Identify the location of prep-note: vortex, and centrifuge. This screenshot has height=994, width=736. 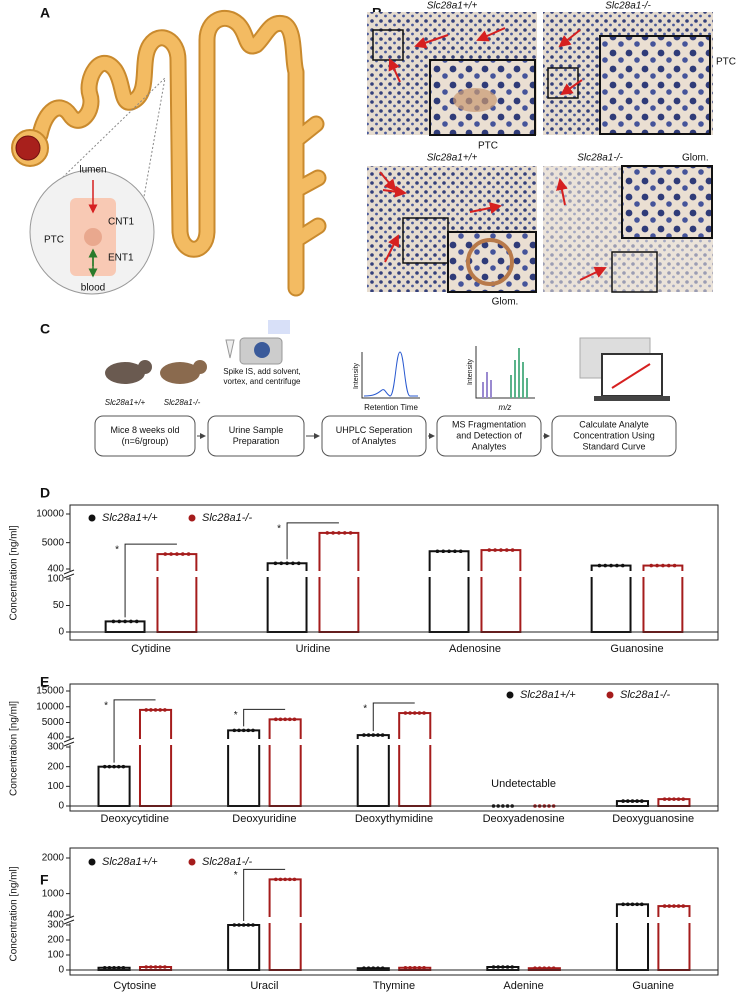
(262, 381).